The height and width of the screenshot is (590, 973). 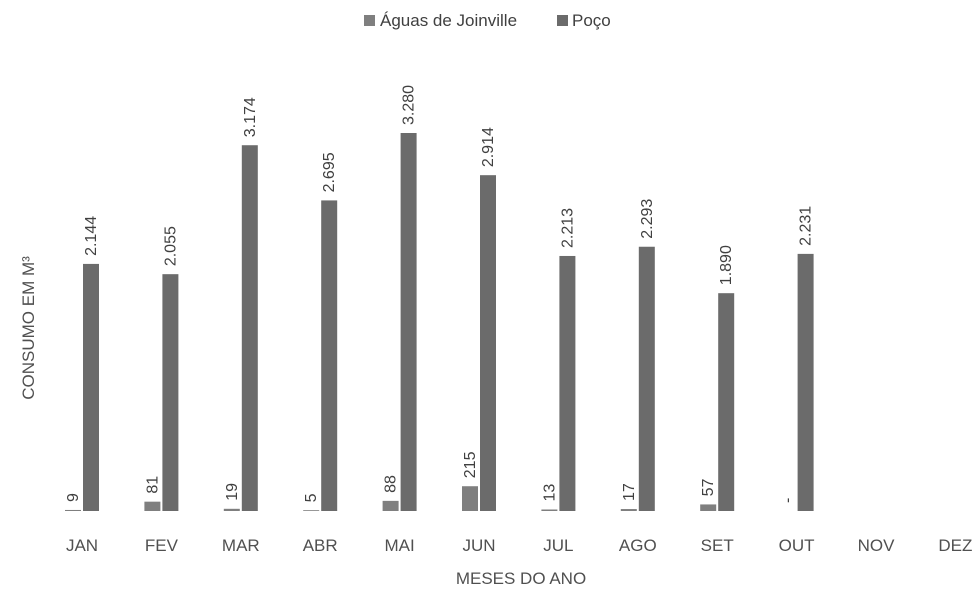 I want to click on data-label-aguas-abr: 5, so click(x=311, y=497).